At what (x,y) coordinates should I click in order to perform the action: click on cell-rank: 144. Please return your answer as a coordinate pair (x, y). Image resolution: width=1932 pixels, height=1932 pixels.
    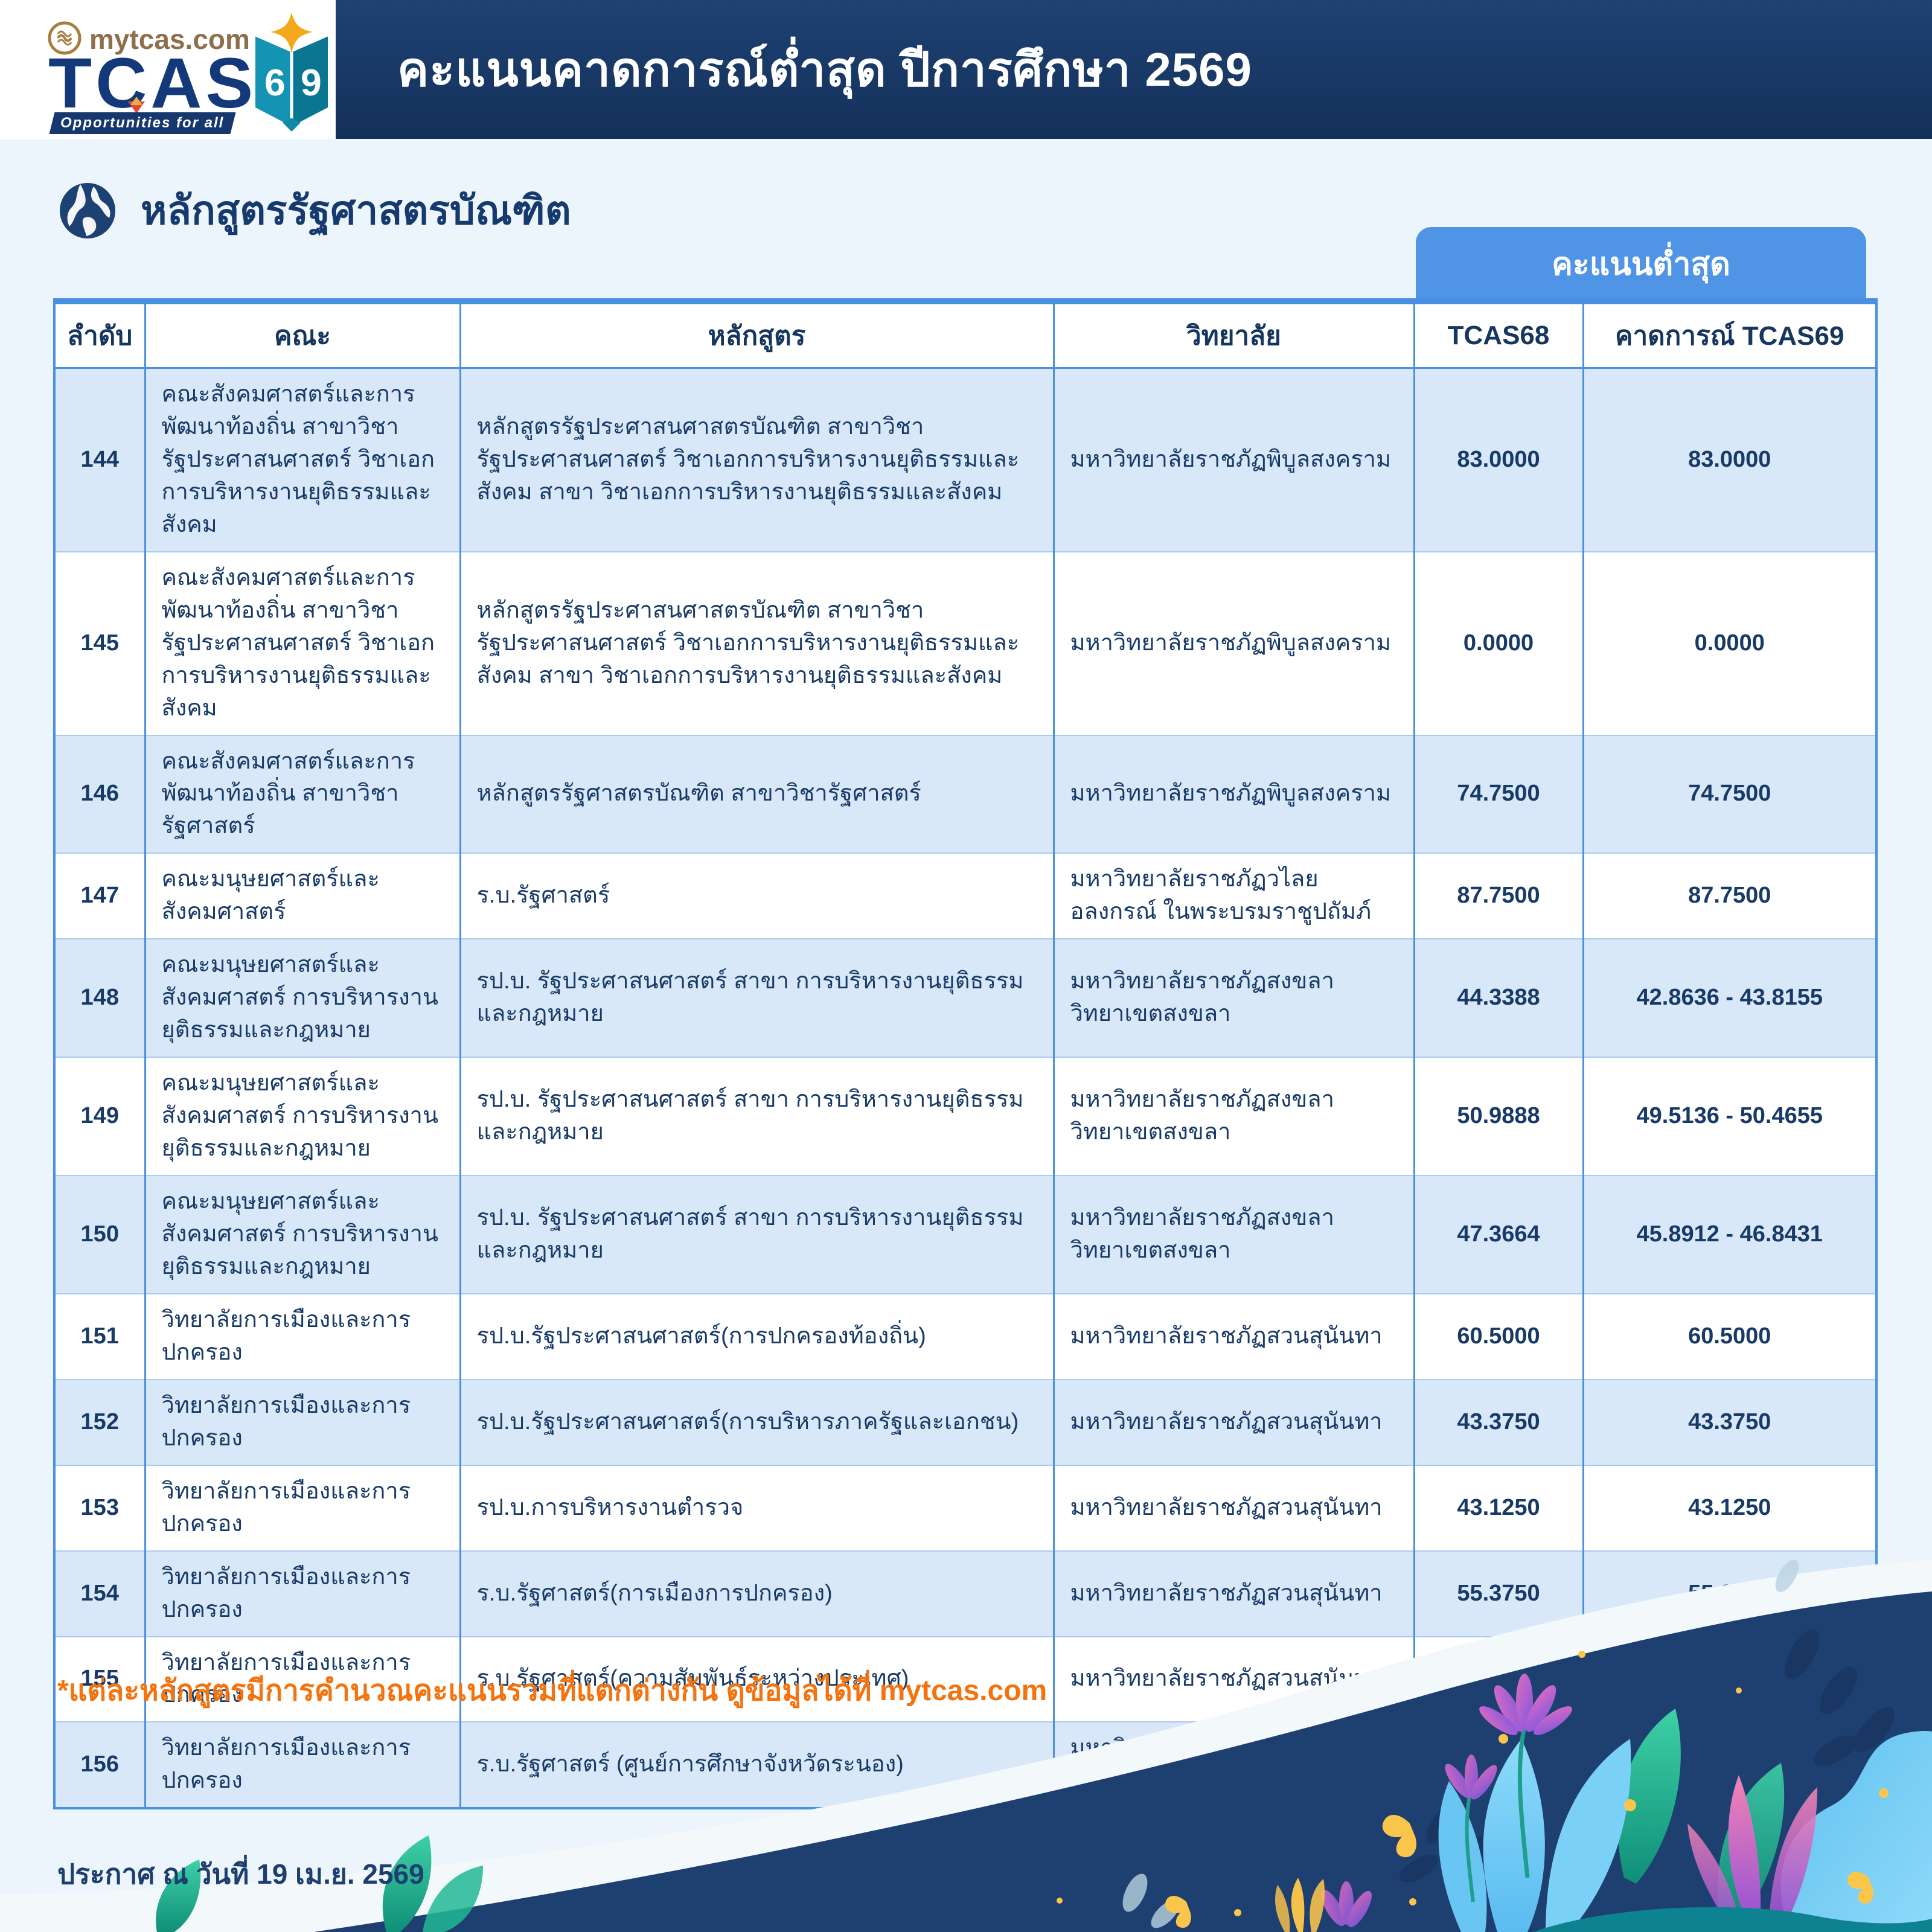
    Looking at the image, I should click on (99, 459).